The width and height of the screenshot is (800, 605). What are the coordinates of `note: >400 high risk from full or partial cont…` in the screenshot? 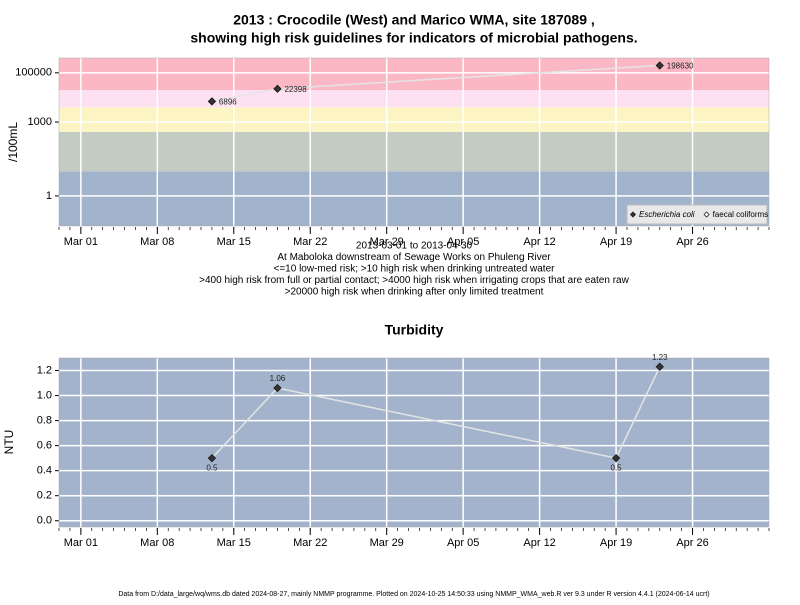 It's located at (414, 280).